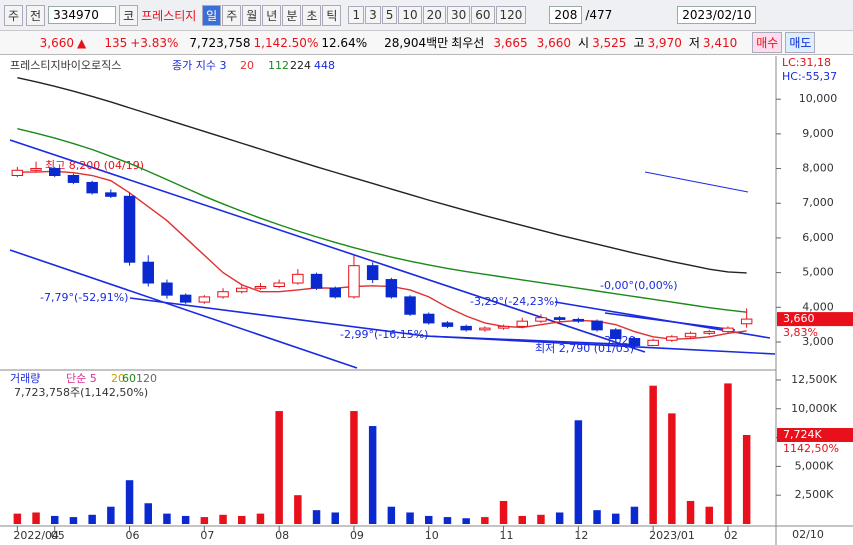 This screenshot has height=545, width=853. Describe the element at coordinates (410, 15) in the screenshot. I see `interval-button: 10` at that location.